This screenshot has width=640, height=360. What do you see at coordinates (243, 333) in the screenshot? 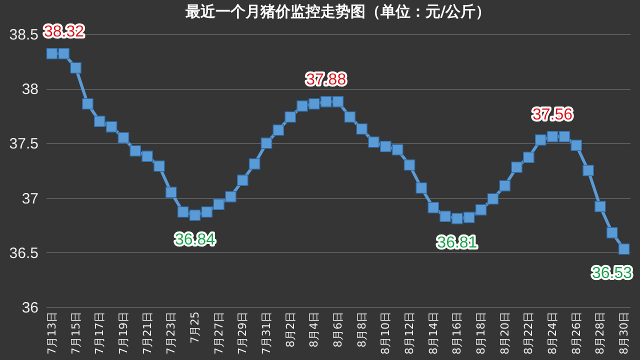
I see `x-tick-label: 7月29日` at bounding box center [243, 333].